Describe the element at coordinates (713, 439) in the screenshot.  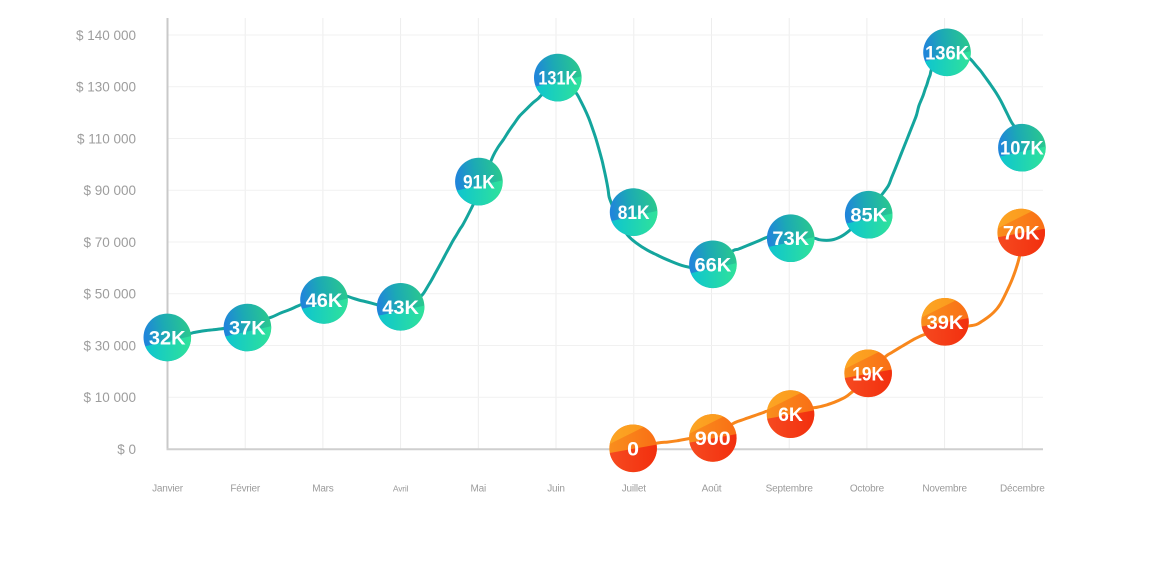
I see `svg-text: 900` at that location.